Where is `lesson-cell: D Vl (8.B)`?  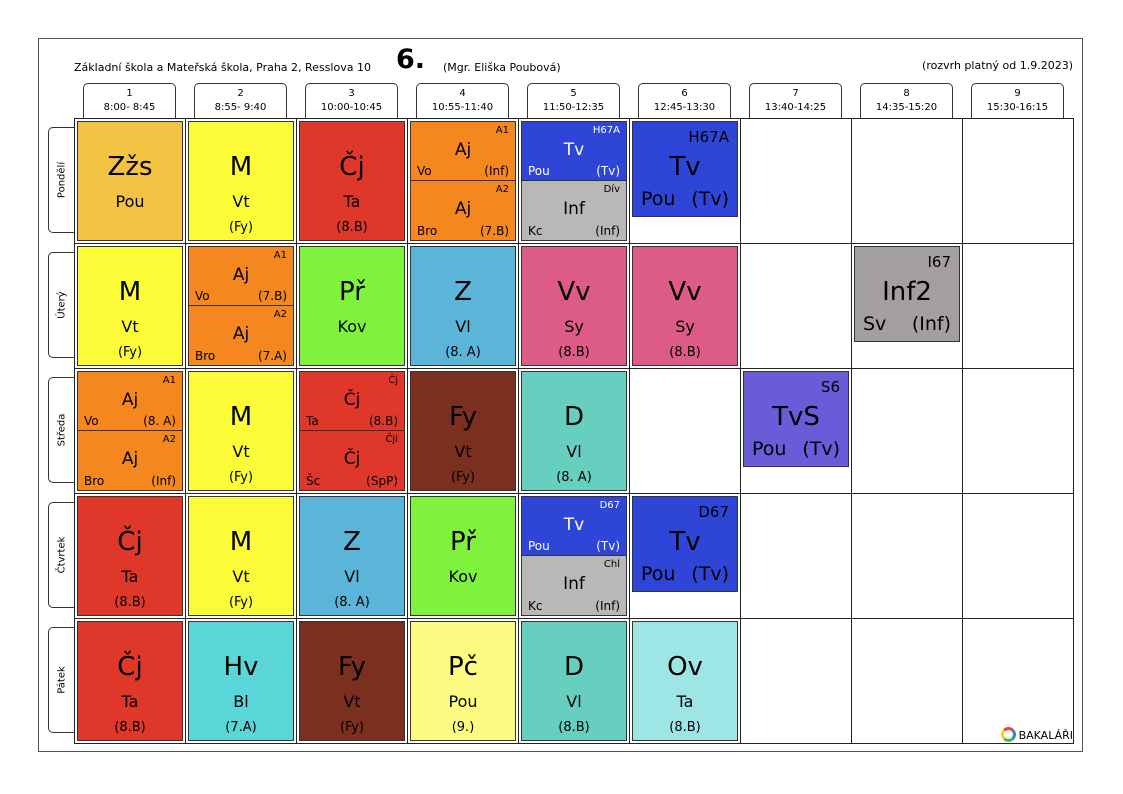 lesson-cell: D Vl (8.B) is located at coordinates (574, 681).